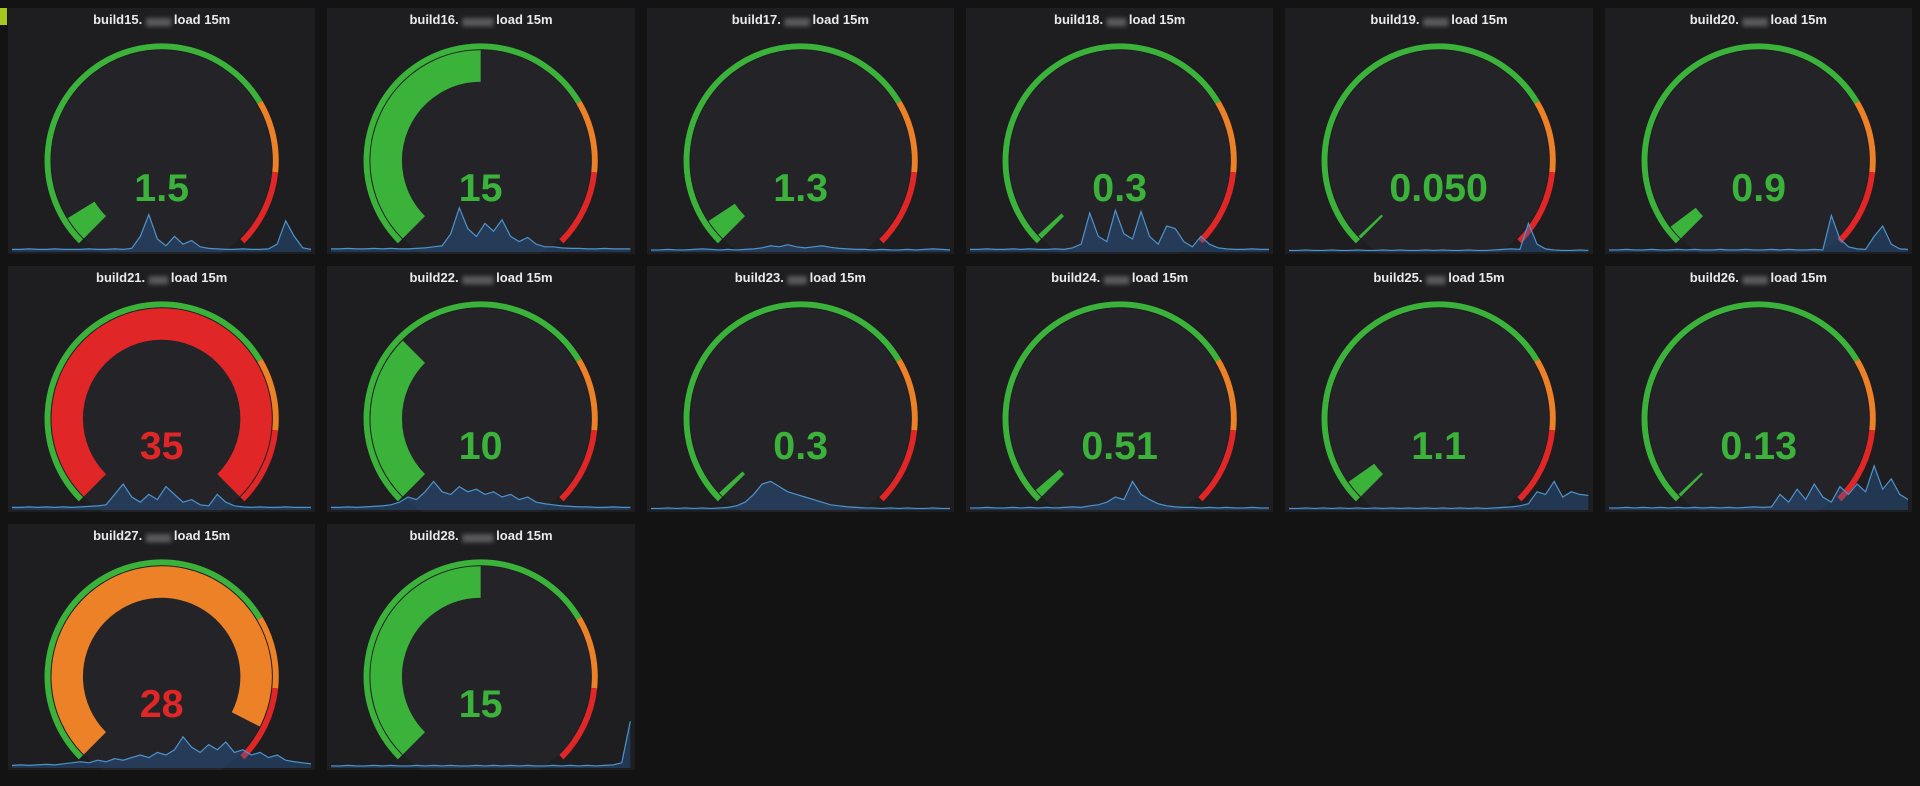  I want to click on panel-title-host: build18., so click(1079, 19).